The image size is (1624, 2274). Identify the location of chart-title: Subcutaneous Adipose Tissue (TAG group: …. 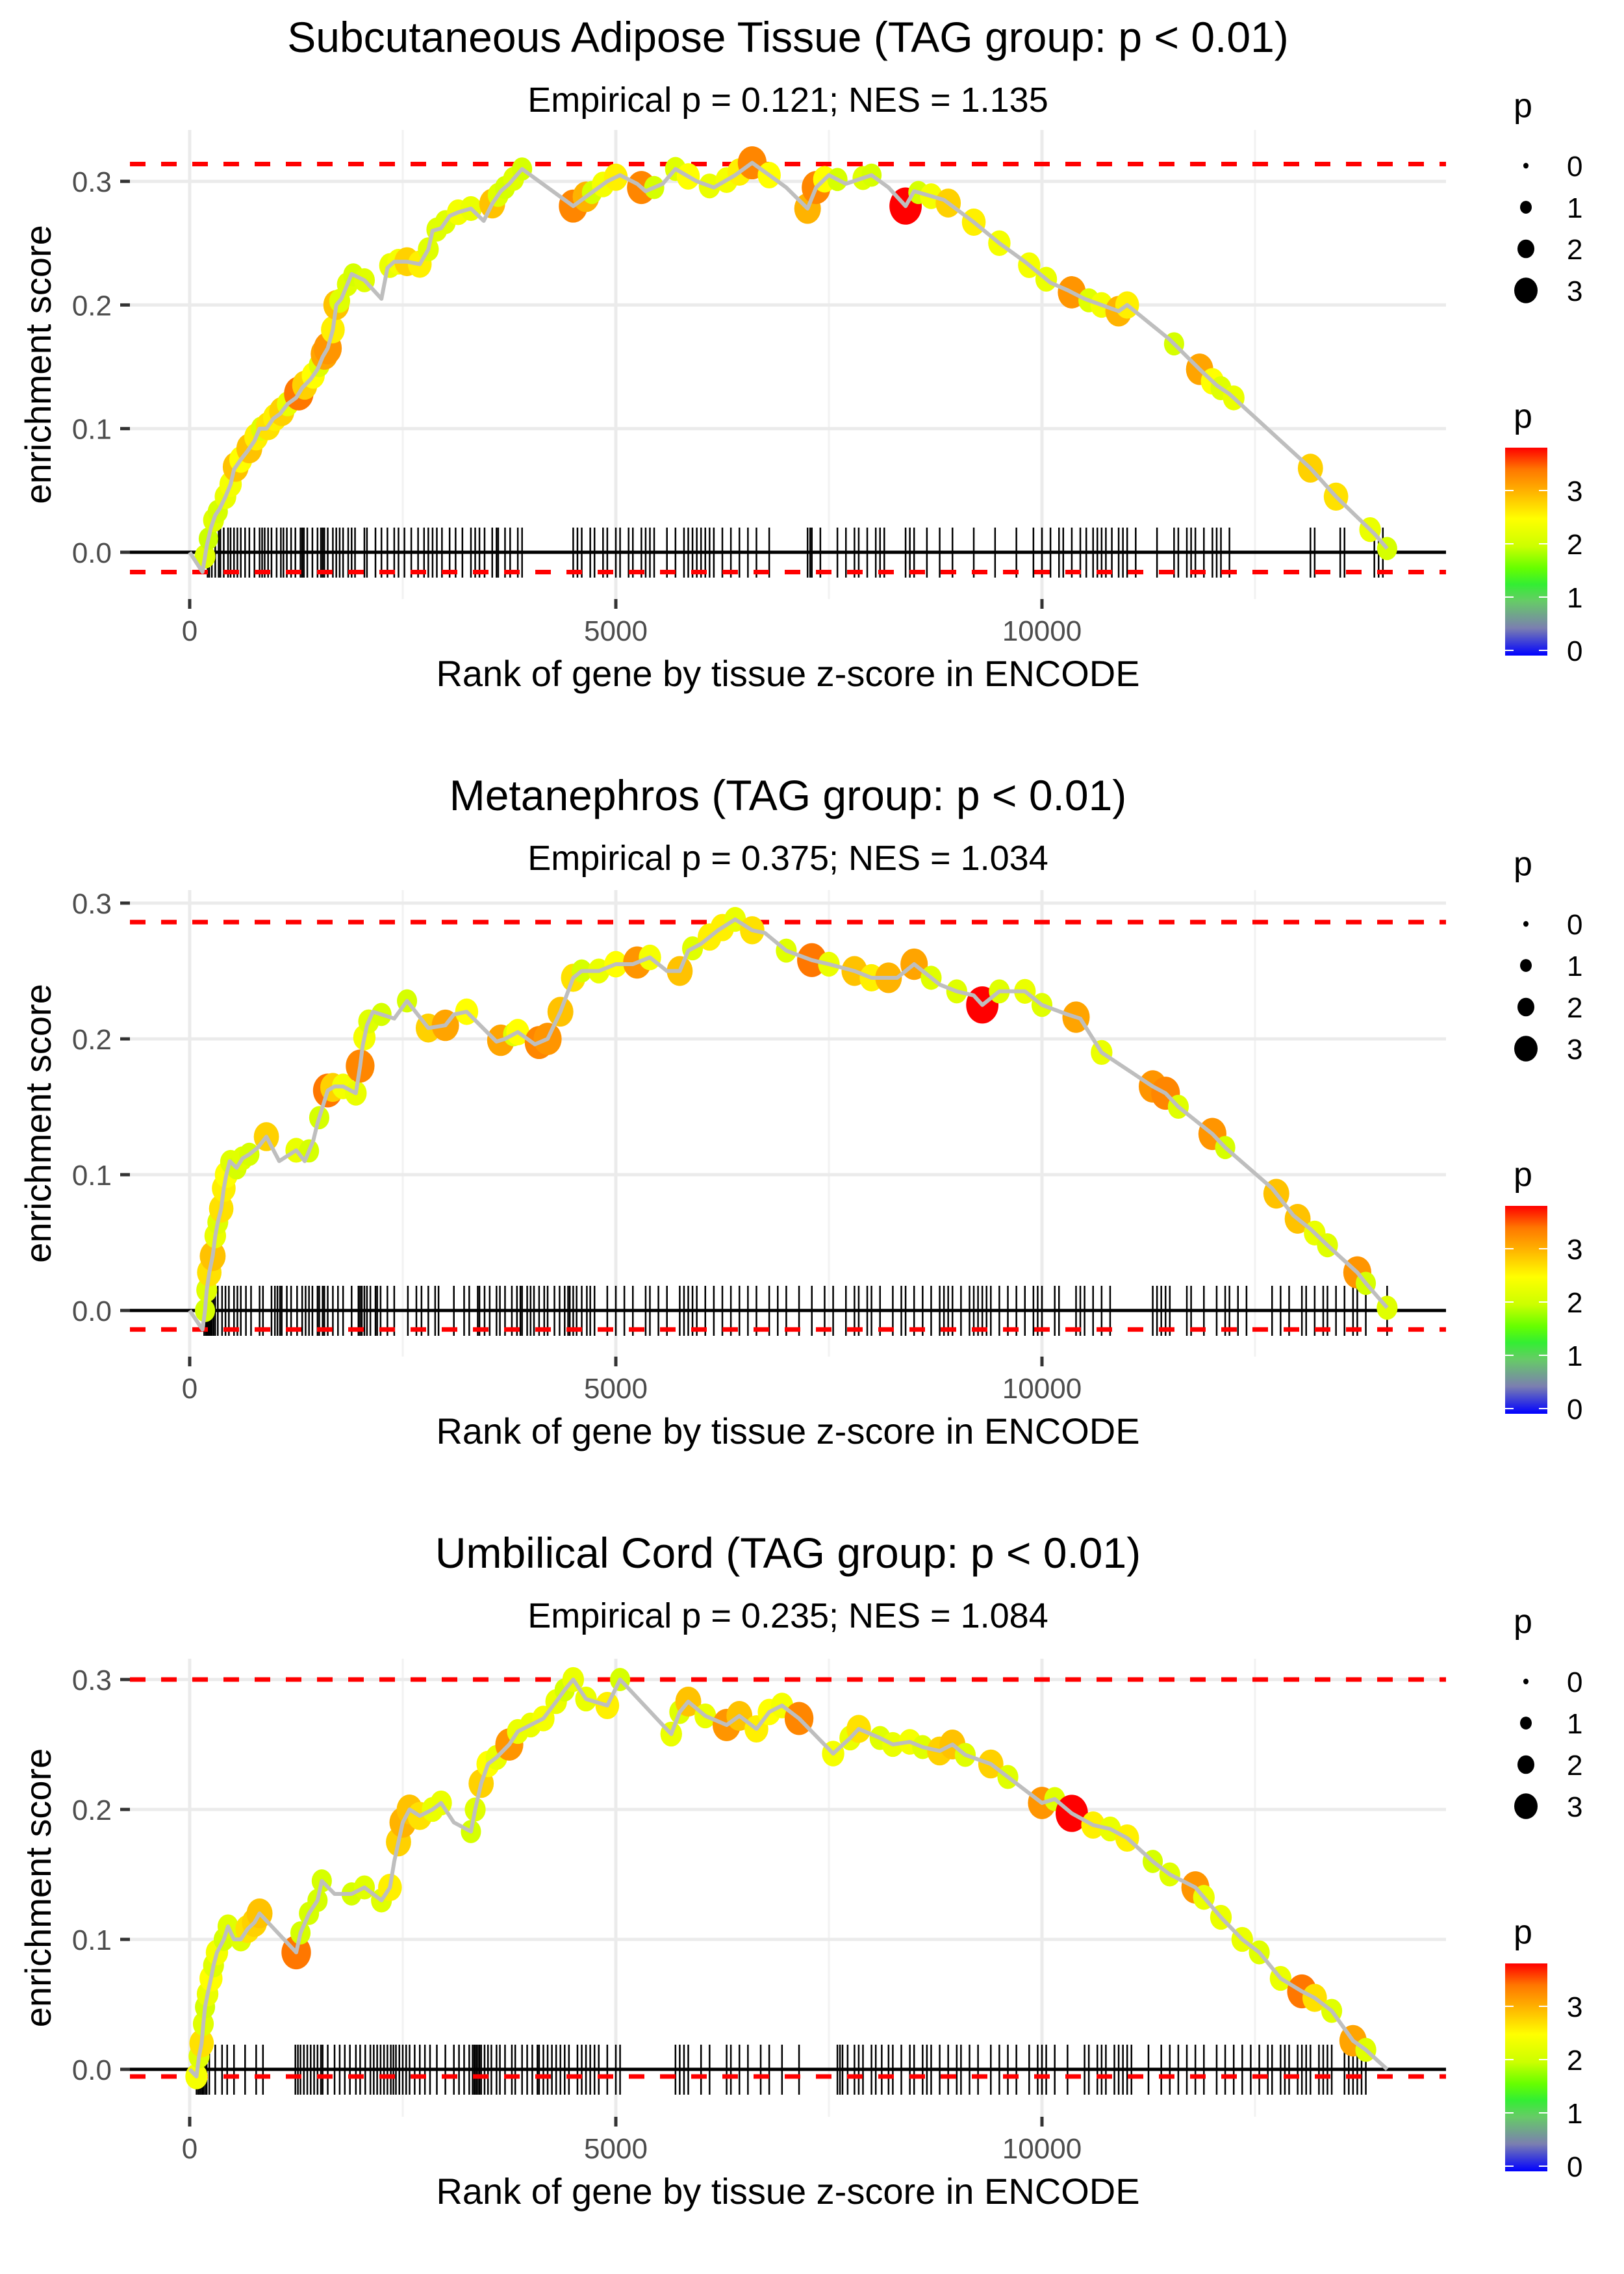
(788, 37).